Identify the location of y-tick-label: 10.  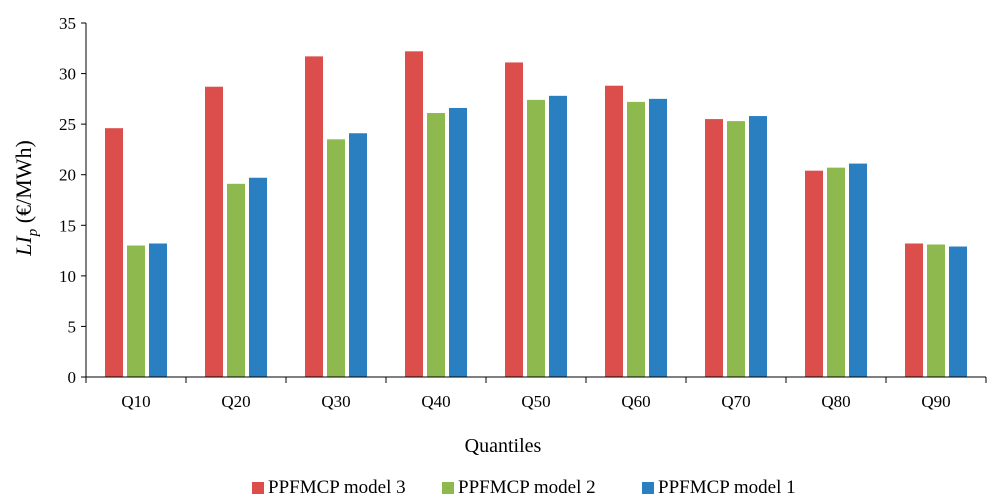
(67, 276).